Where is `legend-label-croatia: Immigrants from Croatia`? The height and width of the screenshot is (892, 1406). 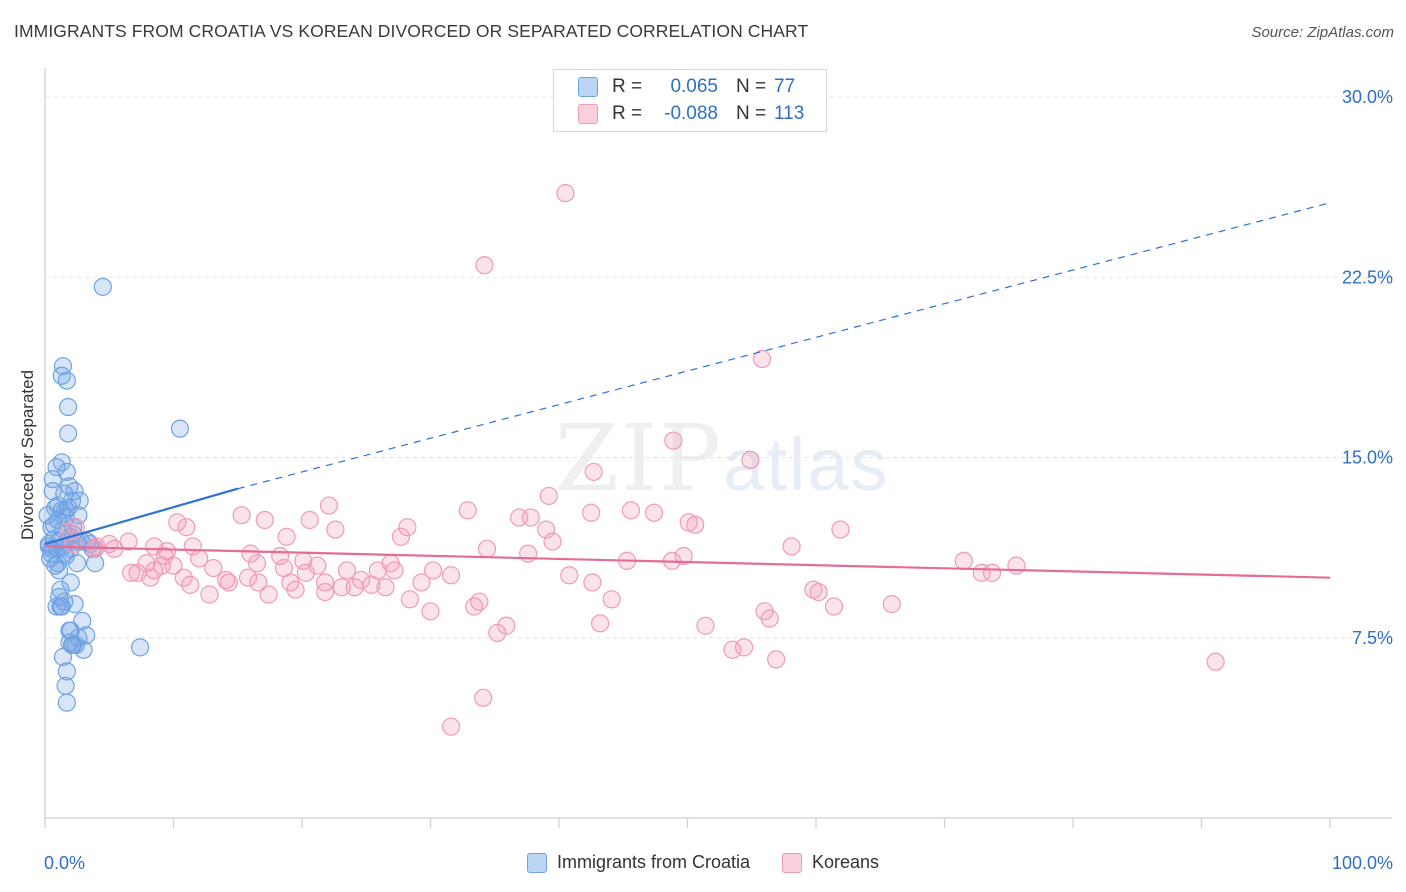
legend-label-croatia: Immigrants from Croatia is located at coordinates (653, 862).